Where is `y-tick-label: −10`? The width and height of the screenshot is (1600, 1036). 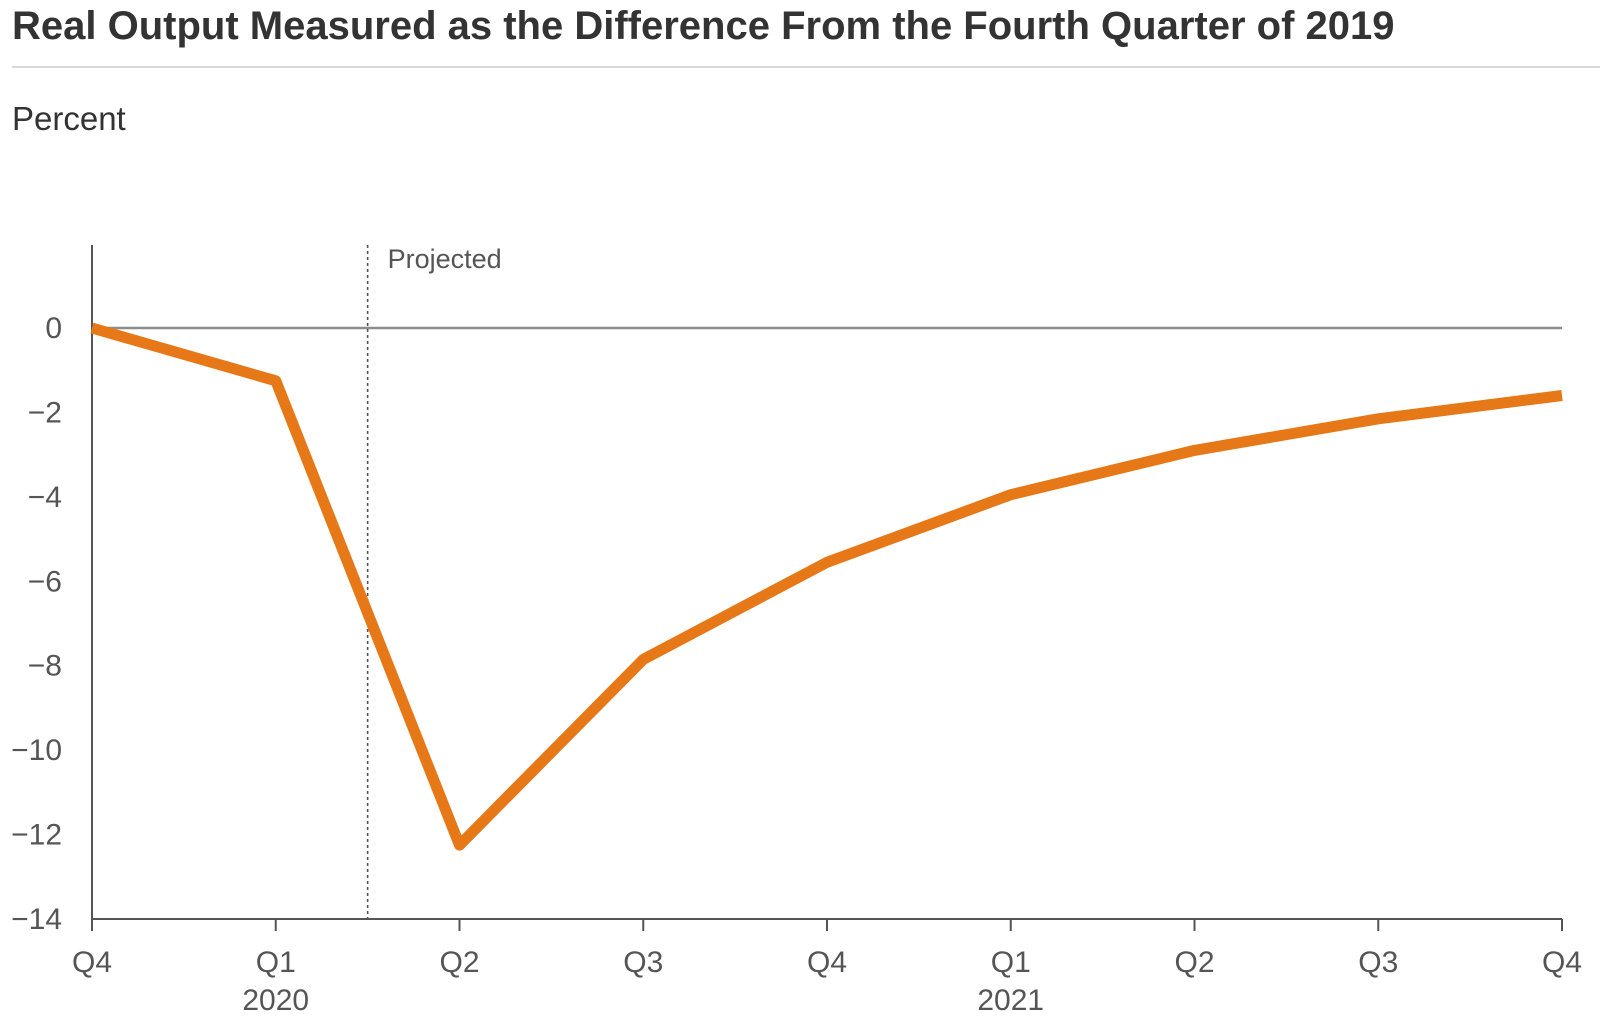
y-tick-label: −10 is located at coordinates (36, 750).